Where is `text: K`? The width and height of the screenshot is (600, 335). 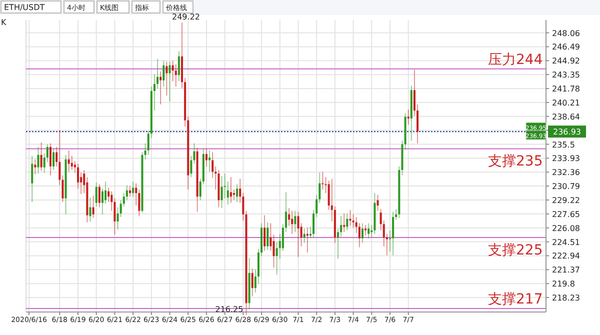
text: K is located at coordinates (4, 22).